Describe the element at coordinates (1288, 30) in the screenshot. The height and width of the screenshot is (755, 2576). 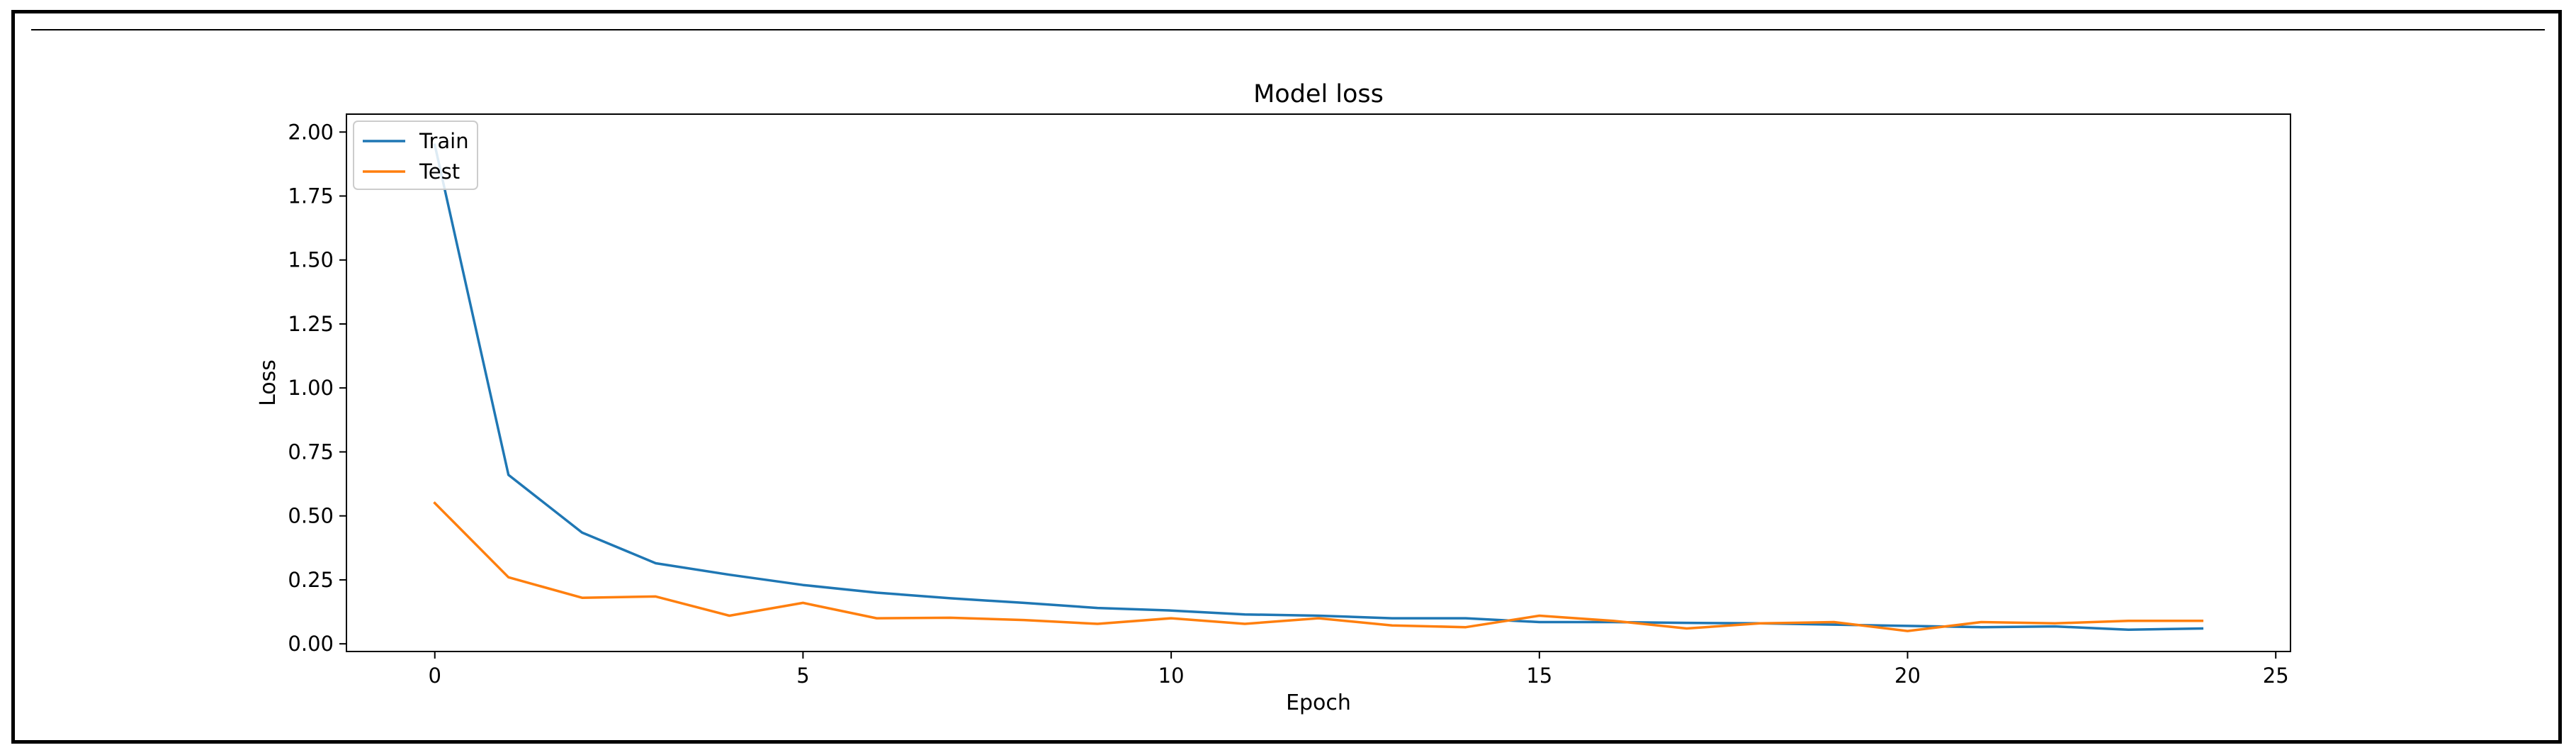
I see `top-divider` at that location.